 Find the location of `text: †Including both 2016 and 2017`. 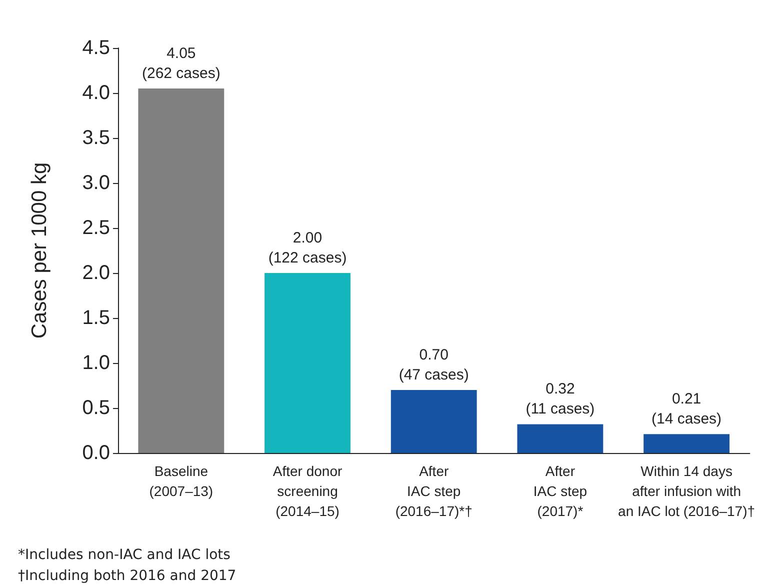

text: †Including both 2016 and 2017 is located at coordinates (127, 576).